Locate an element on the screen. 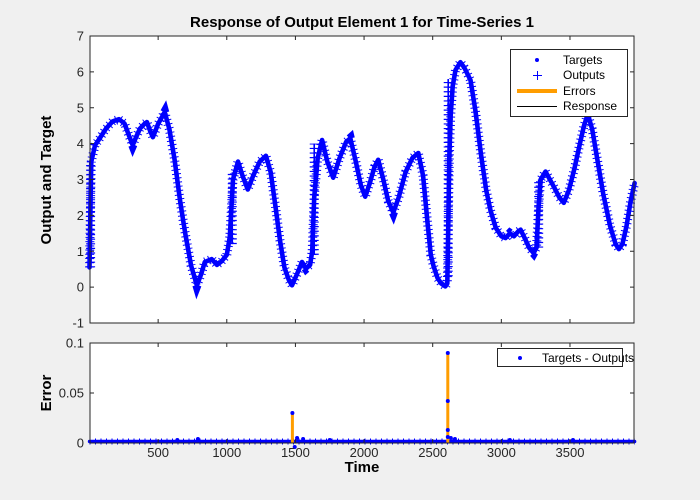 Image resolution: width=700 pixels, height=500 pixels. legend-label: Targets - Outputs is located at coordinates (588, 357).